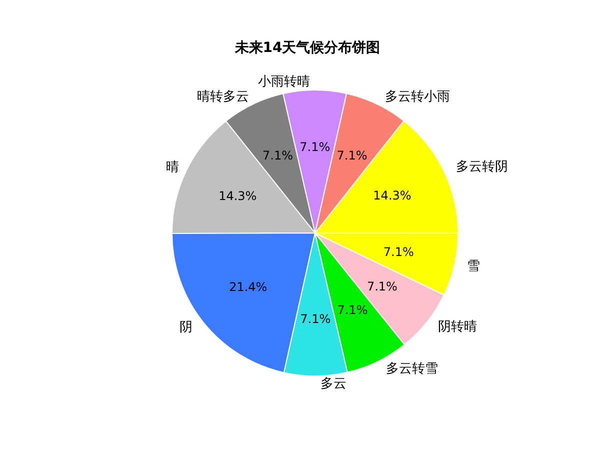 This screenshot has height=461, width=615. Describe the element at coordinates (223, 97) in the screenshot. I see `slice-label: 晴转多云` at that location.